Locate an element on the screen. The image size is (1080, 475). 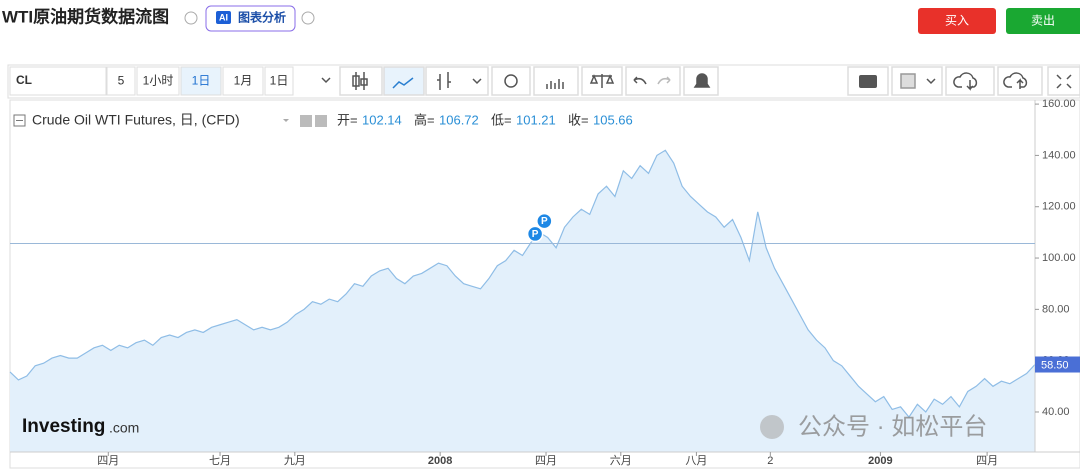
download-icon is located at coordinates (965, 81).